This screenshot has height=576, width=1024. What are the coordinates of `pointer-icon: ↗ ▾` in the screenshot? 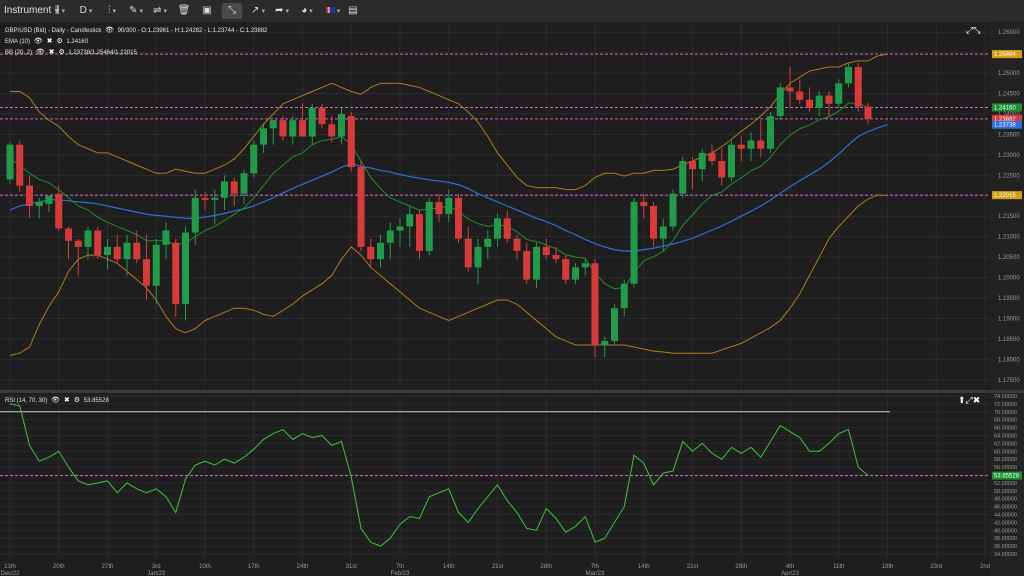 It's located at (258, 10).